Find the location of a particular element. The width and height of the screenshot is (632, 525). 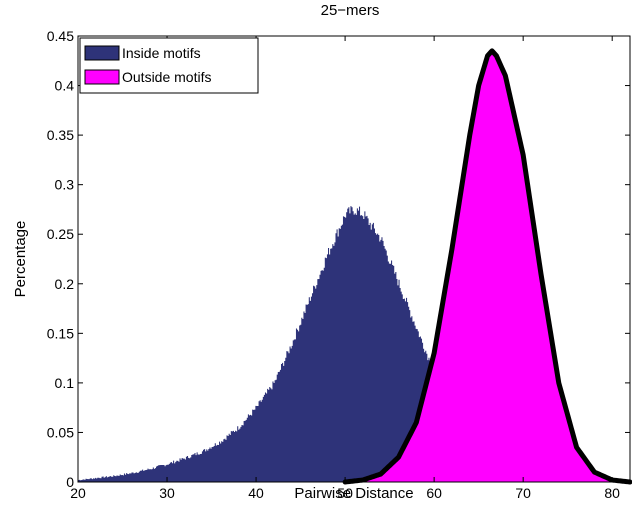

y-tick-label: 0.15 is located at coordinates (60, 333).